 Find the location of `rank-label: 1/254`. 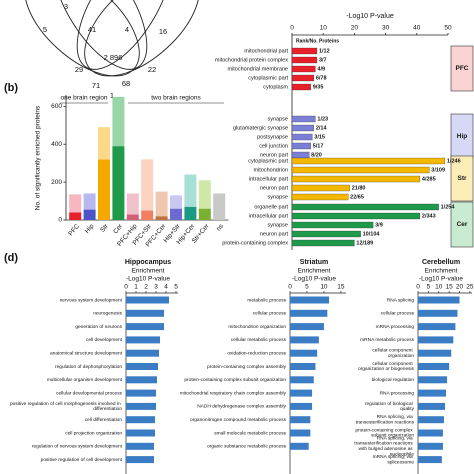

rank-label: 1/254 is located at coordinates (448, 207).